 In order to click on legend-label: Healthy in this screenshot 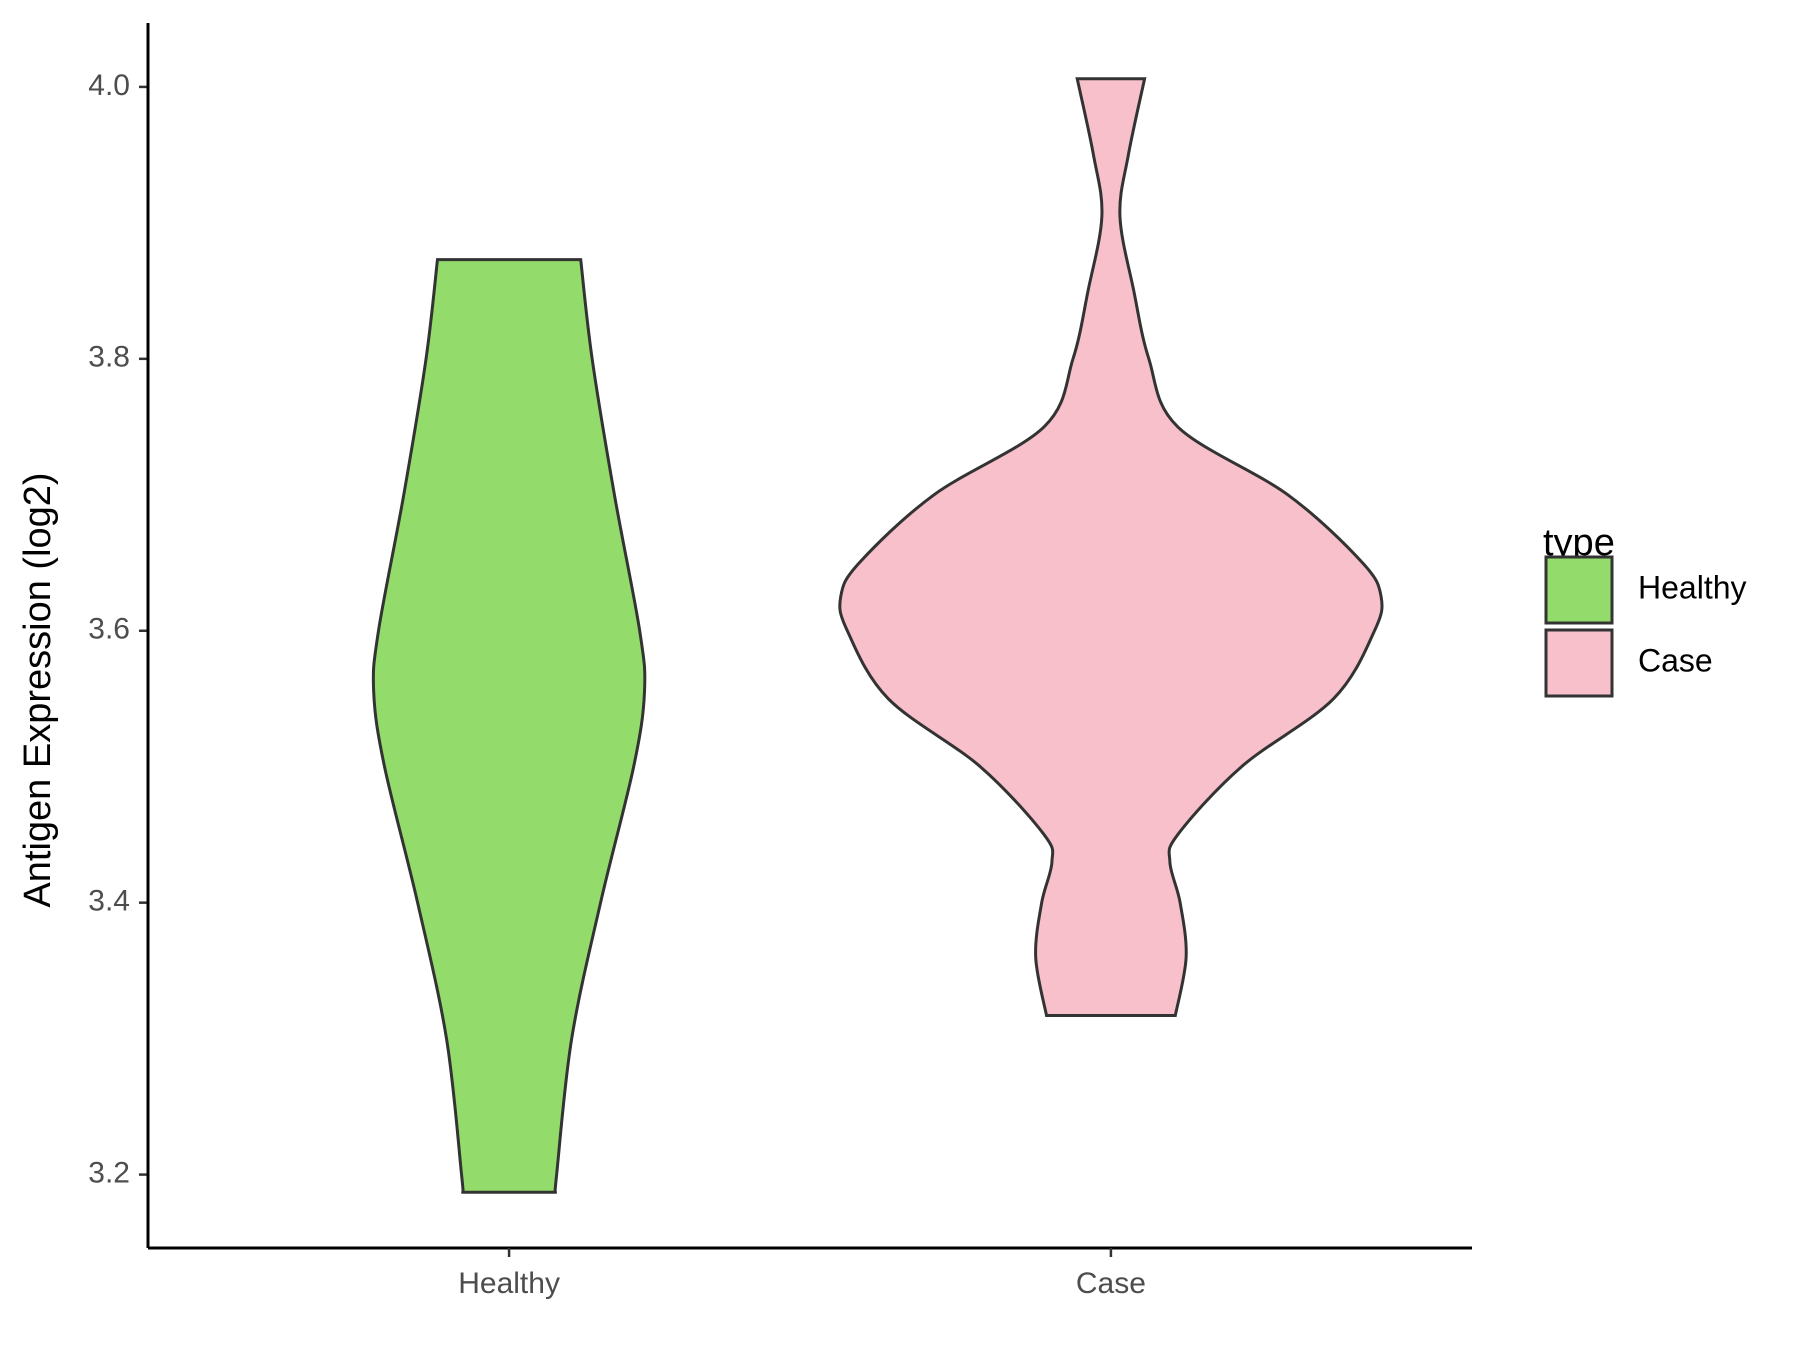, I will do `click(1692, 587)`.